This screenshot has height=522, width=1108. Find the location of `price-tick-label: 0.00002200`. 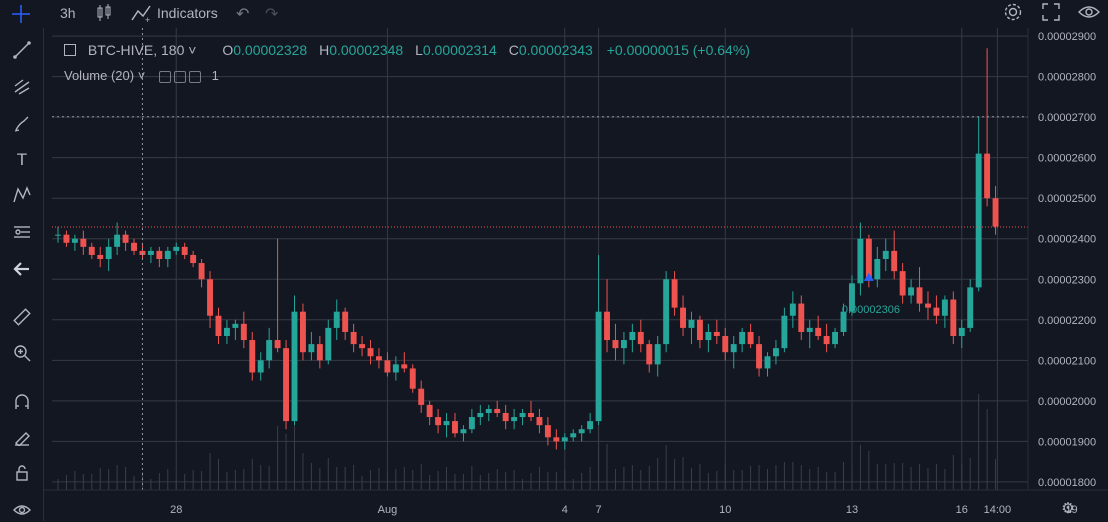

price-tick-label: 0.00002200 is located at coordinates (1067, 321).